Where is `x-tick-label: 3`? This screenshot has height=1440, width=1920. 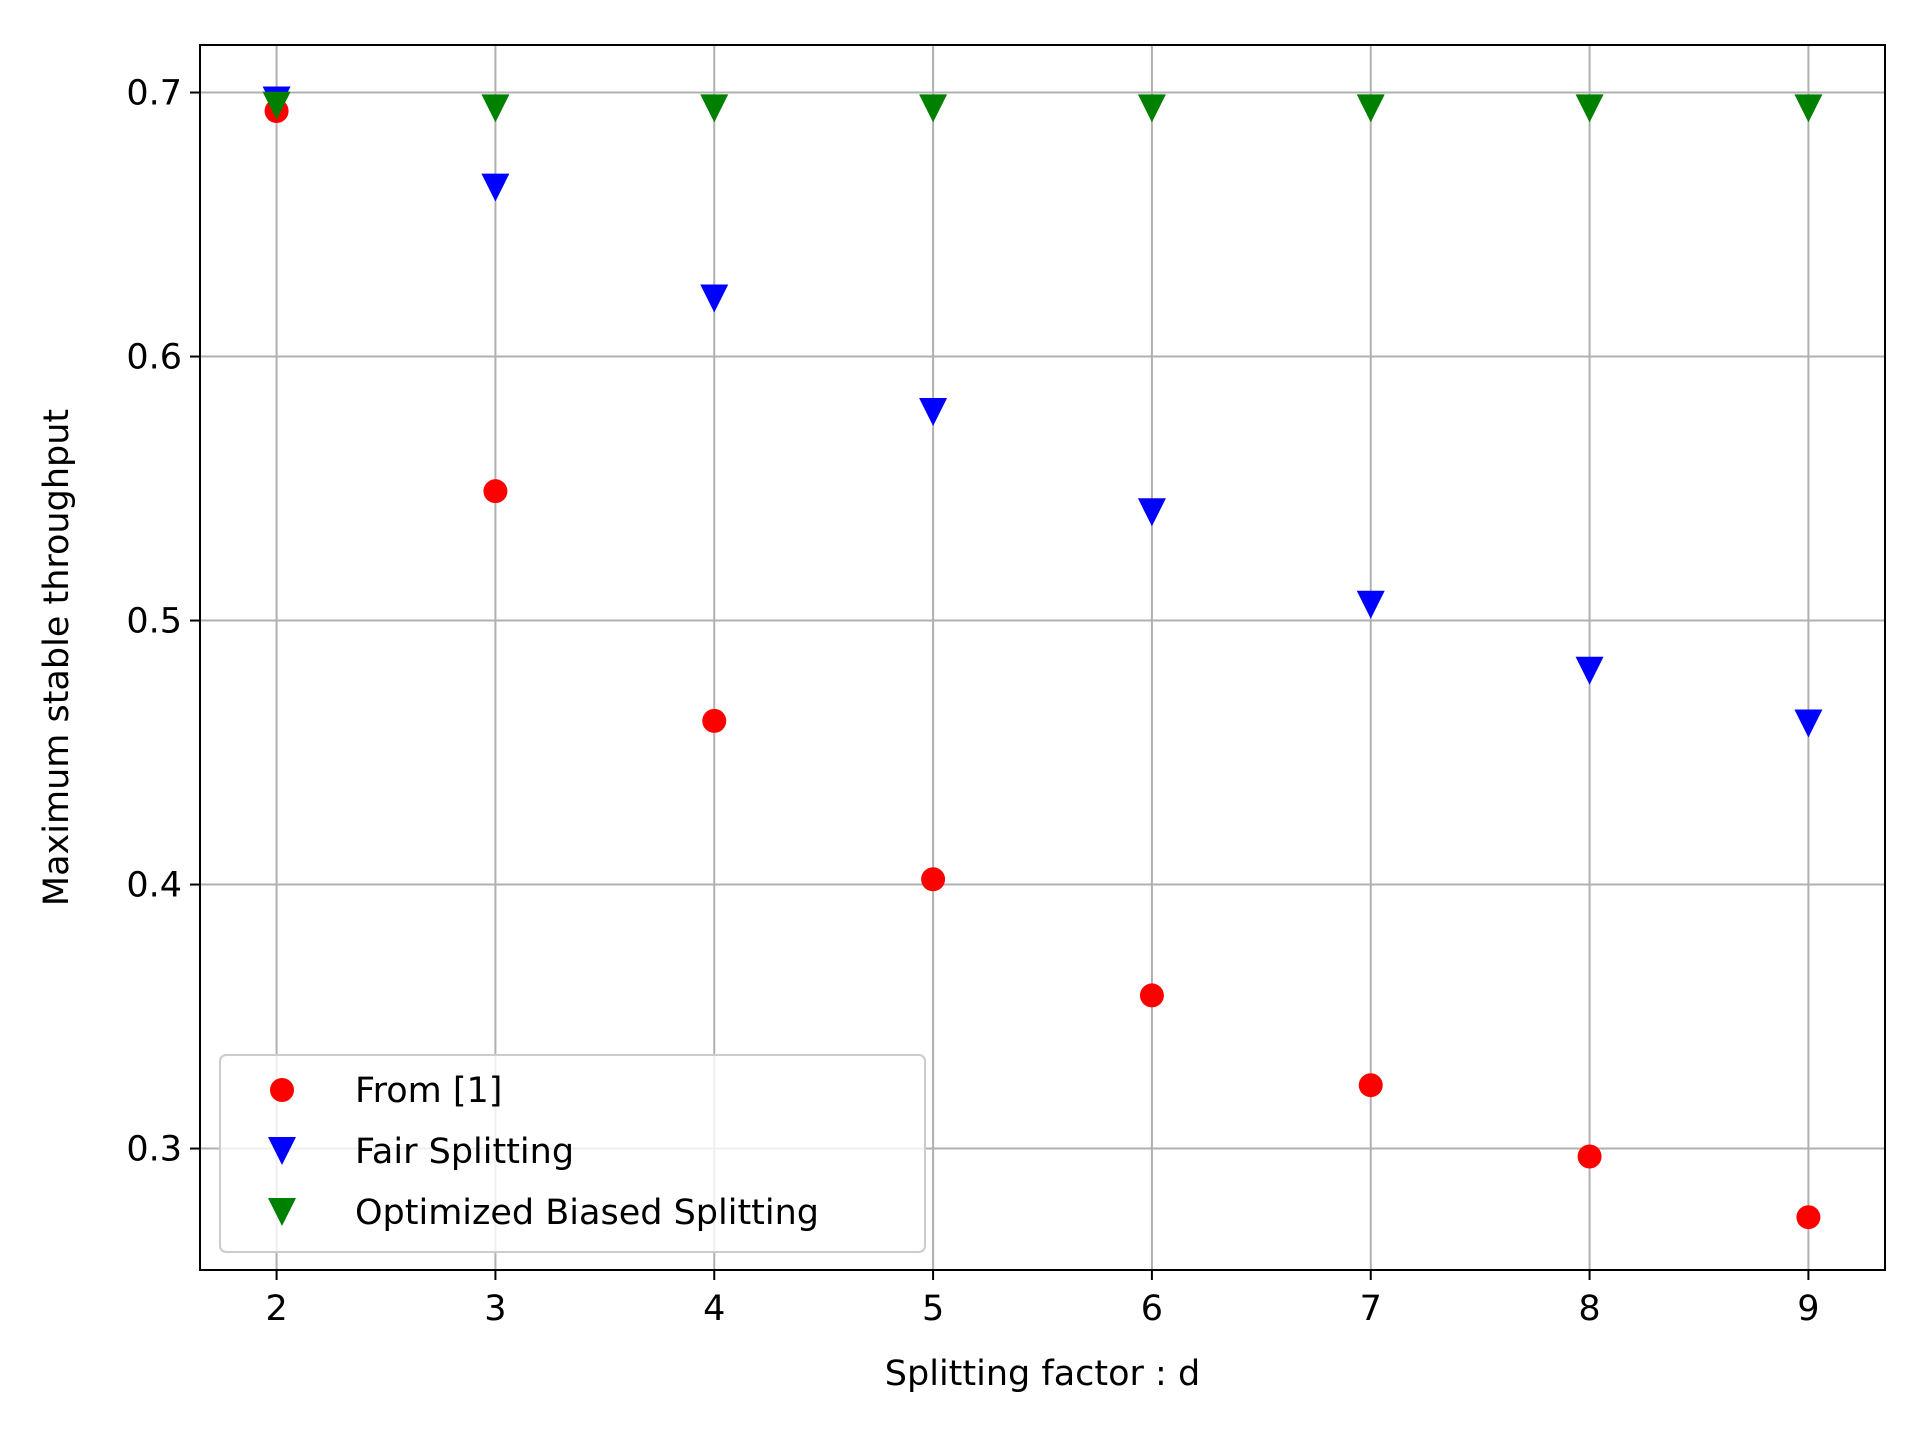
x-tick-label: 3 is located at coordinates (495, 1309).